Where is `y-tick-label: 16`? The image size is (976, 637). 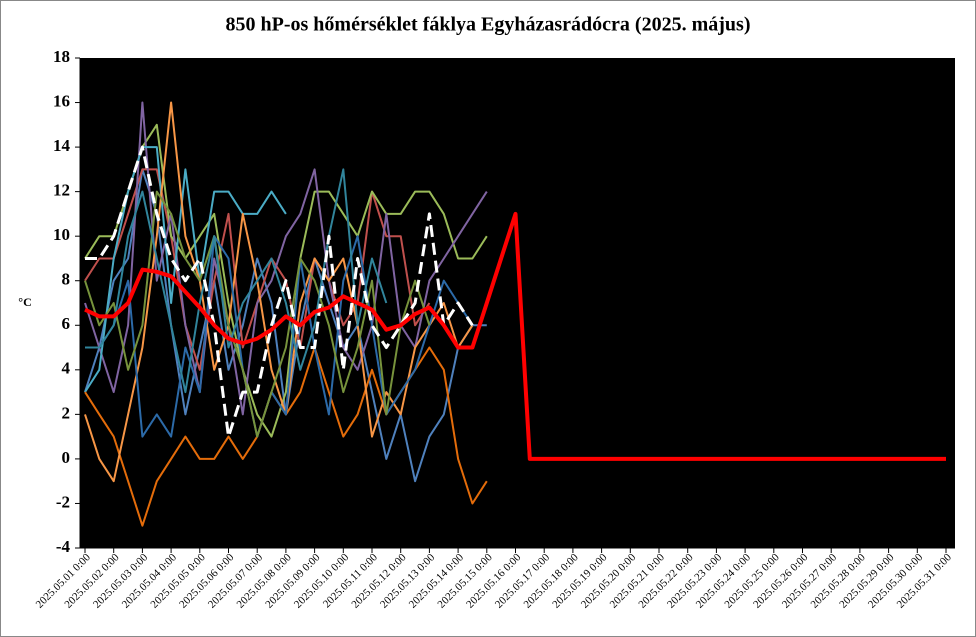 y-tick-label: 16 is located at coordinates (61, 100).